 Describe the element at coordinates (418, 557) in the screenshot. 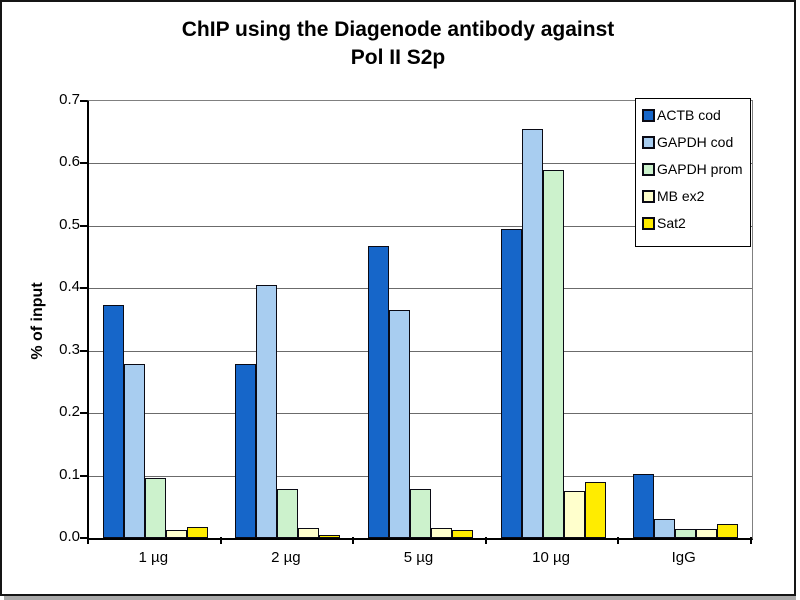

I see `x-category-label: 5 µg` at that location.